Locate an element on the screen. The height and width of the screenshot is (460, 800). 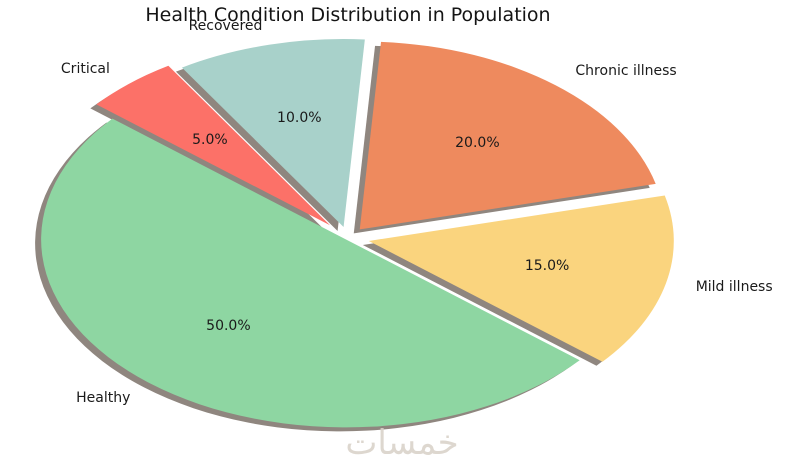
slice-pct-critical: 5.0% is located at coordinates (210, 140).